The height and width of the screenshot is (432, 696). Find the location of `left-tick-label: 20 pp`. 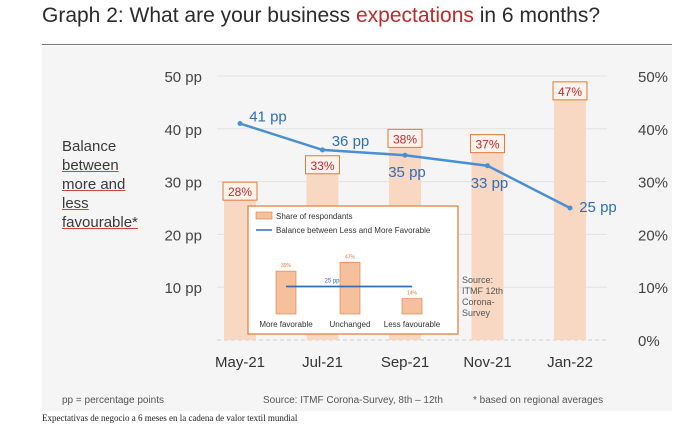

left-tick-label: 20 pp is located at coordinates (183, 235).